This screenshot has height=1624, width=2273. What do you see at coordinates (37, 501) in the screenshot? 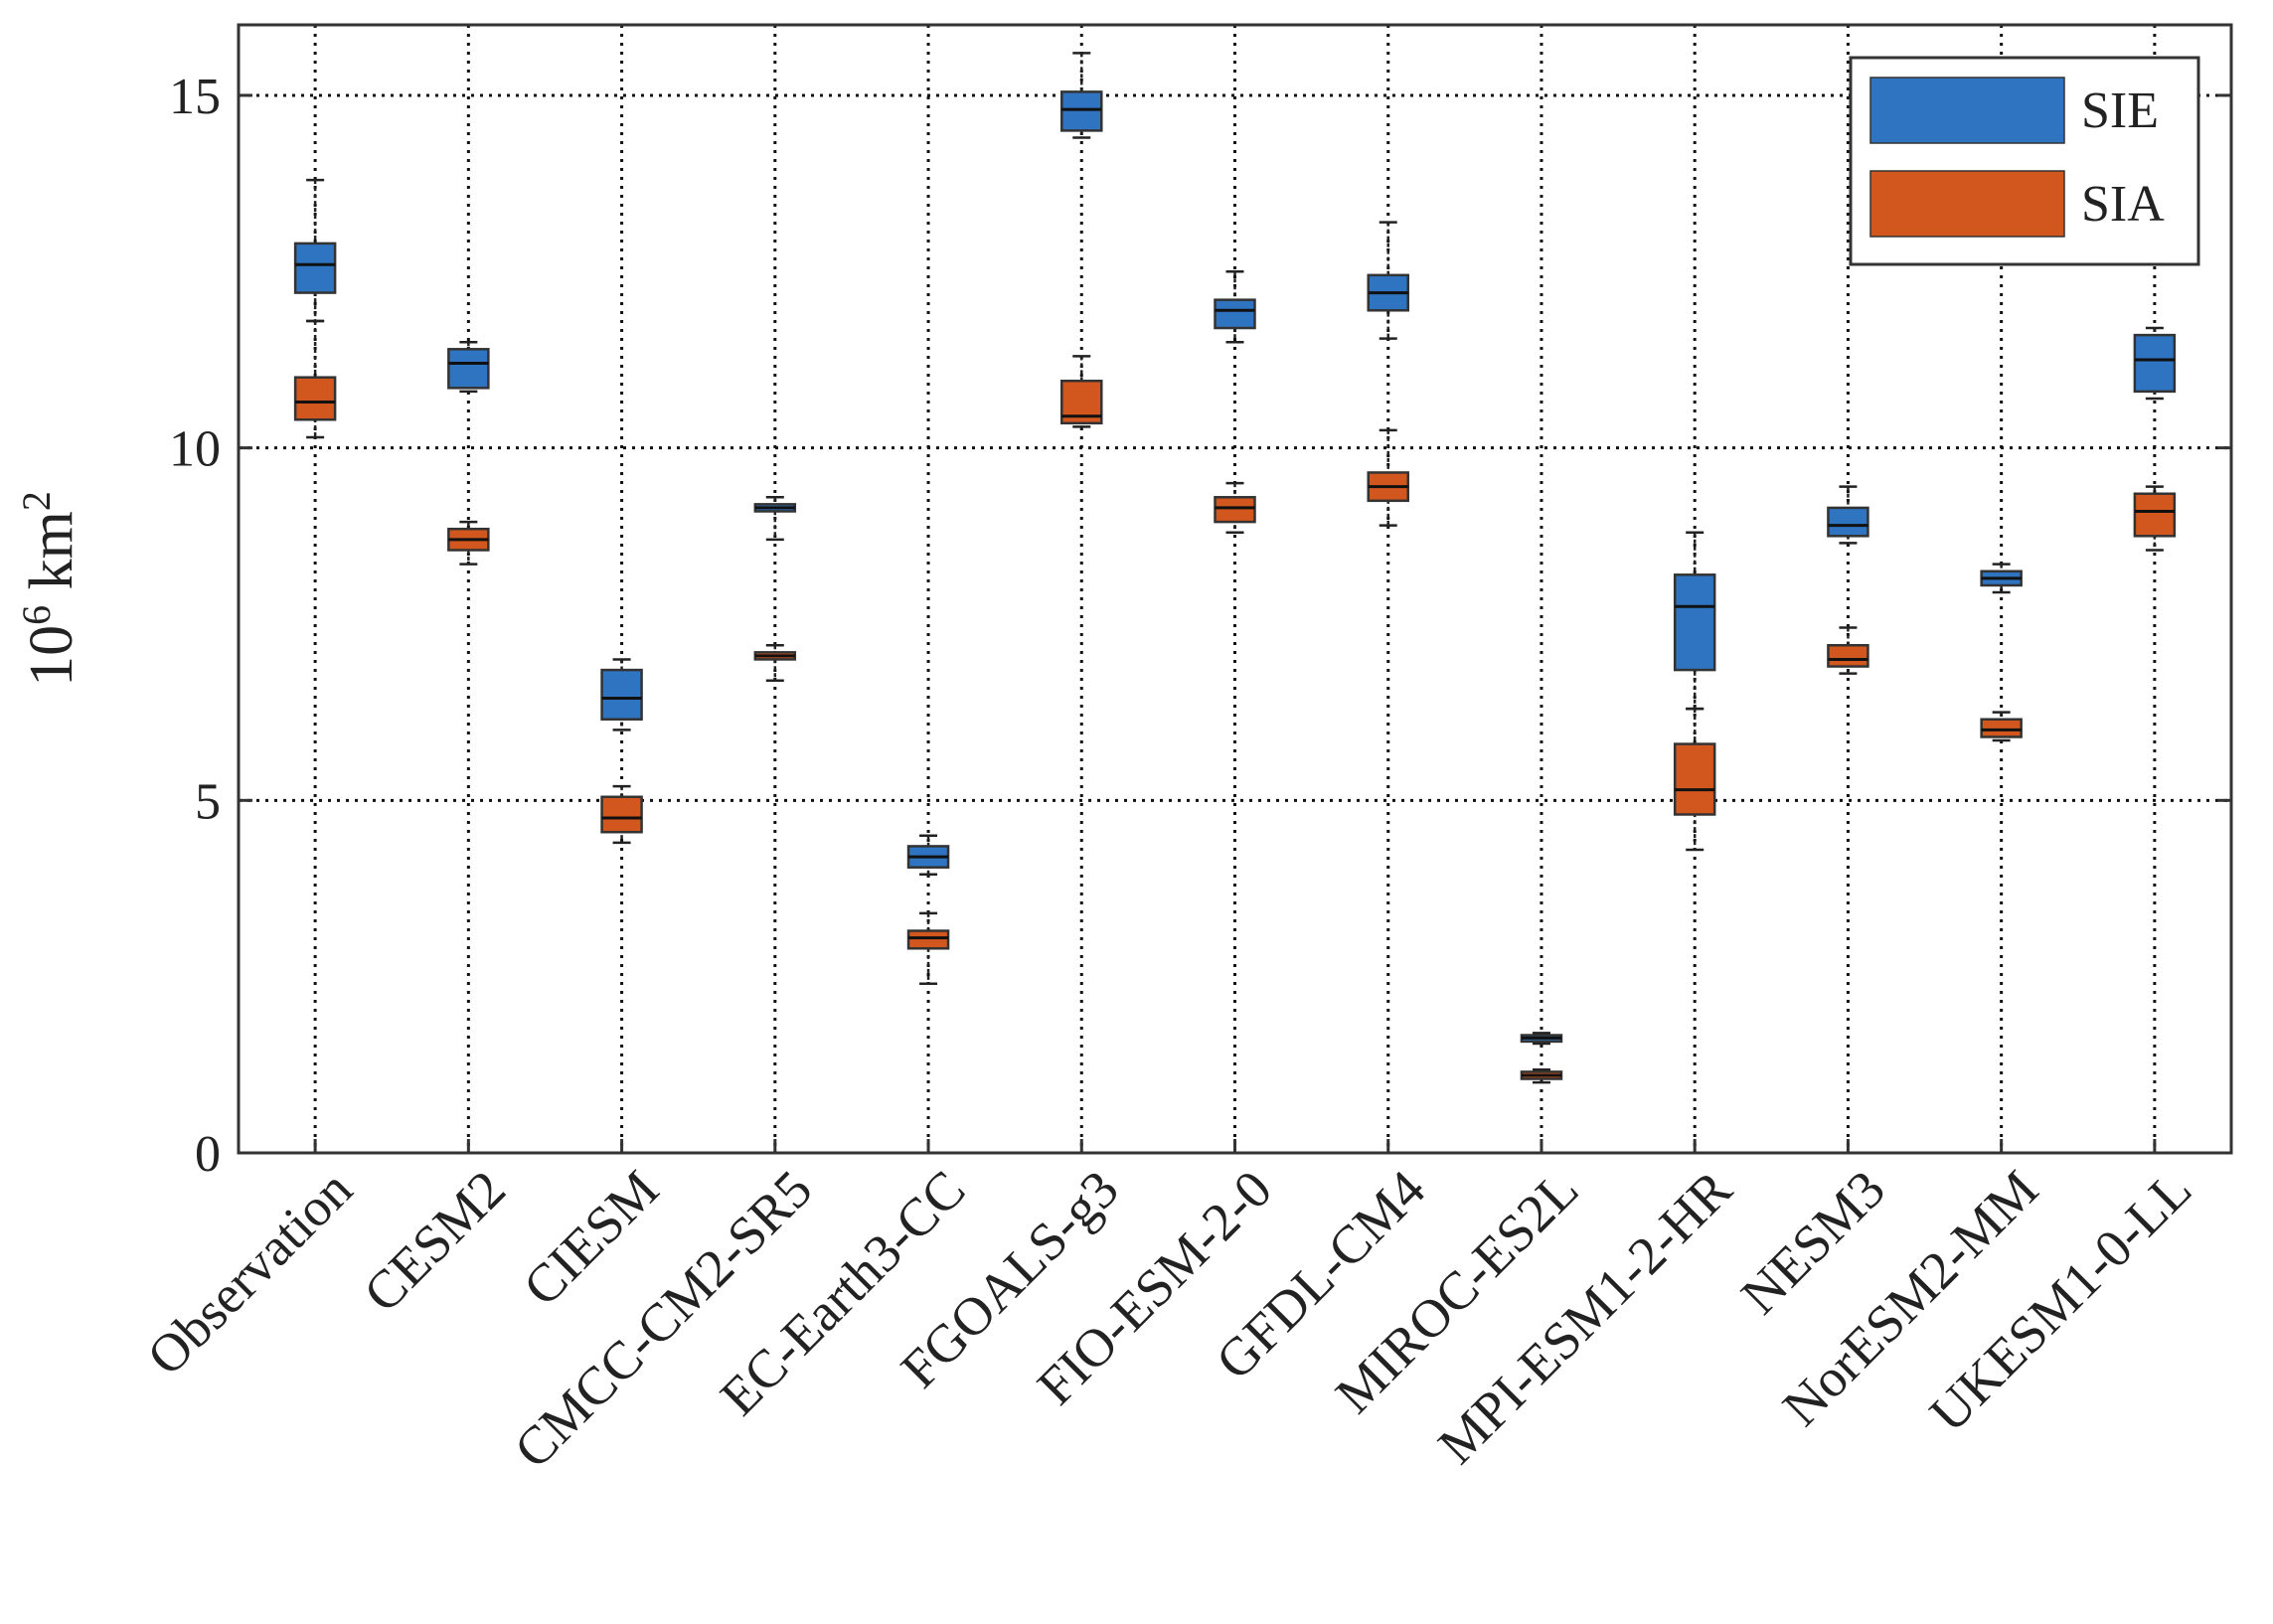
I see `y-axis-label-unit-exponent: 2` at bounding box center [37, 501].